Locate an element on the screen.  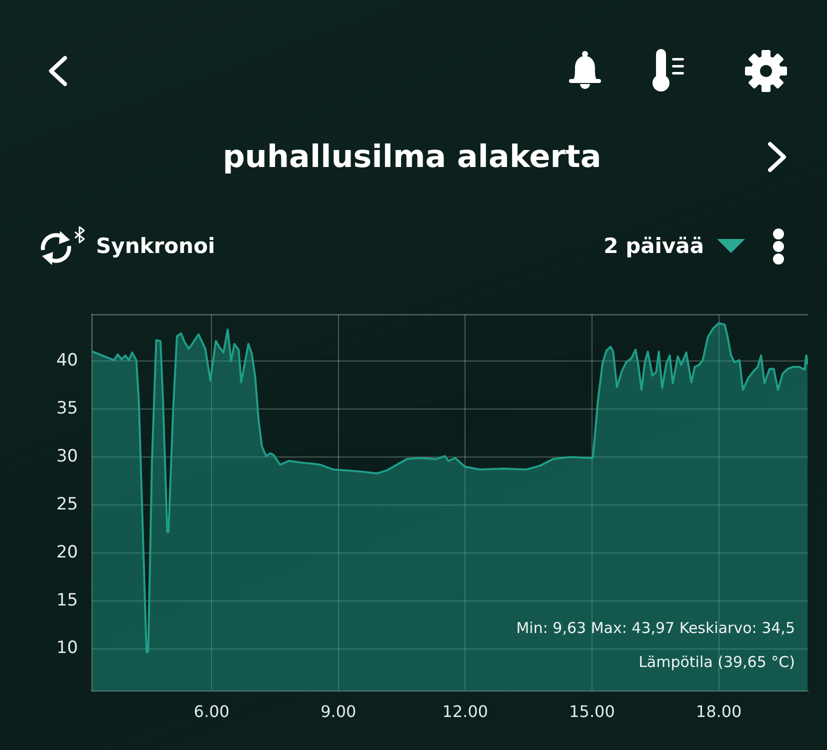
x-tick-label: 9.00 is located at coordinates (338, 711).